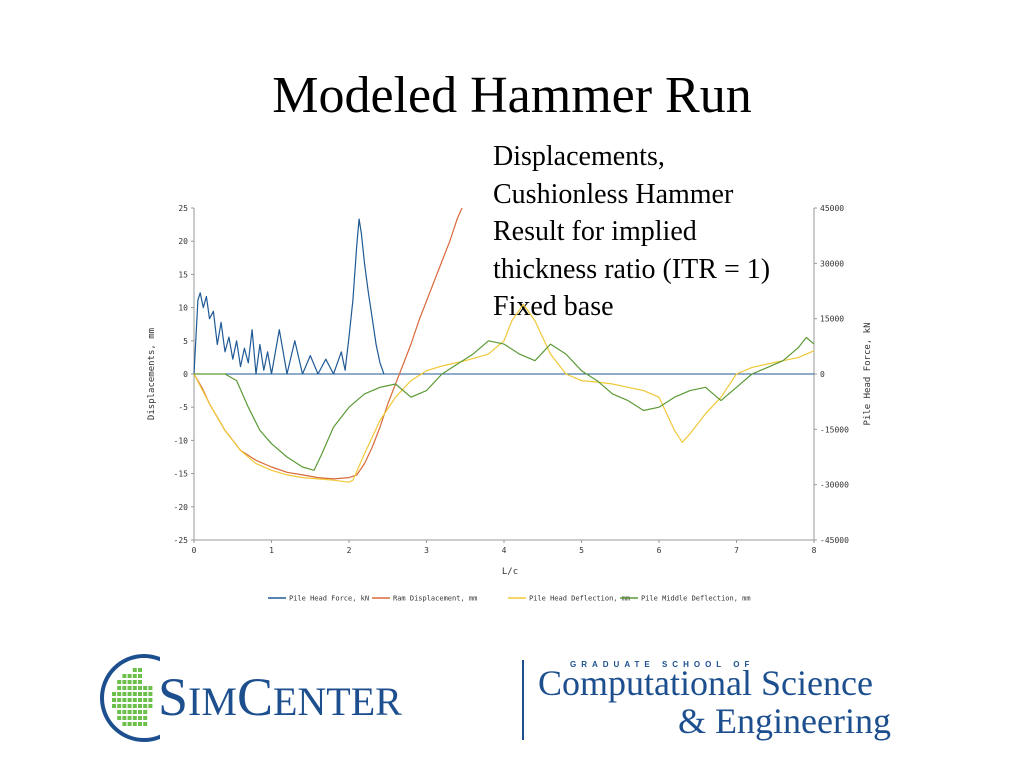 This screenshot has width=1024, height=768. What do you see at coordinates (512, 95) in the screenshot?
I see `slide-title: Modeled Hammer Run` at bounding box center [512, 95].